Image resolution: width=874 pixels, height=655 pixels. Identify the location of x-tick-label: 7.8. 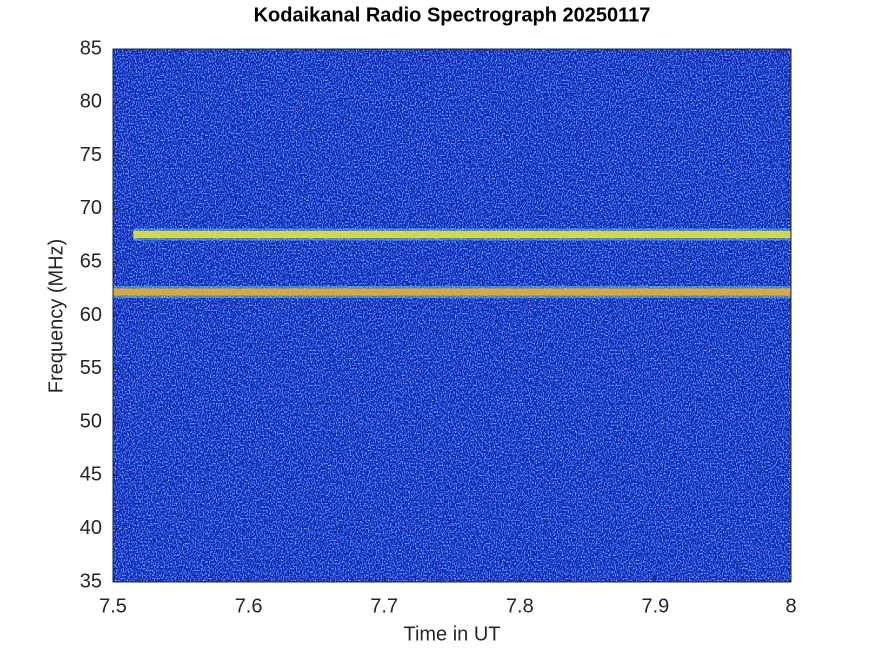
(520, 606).